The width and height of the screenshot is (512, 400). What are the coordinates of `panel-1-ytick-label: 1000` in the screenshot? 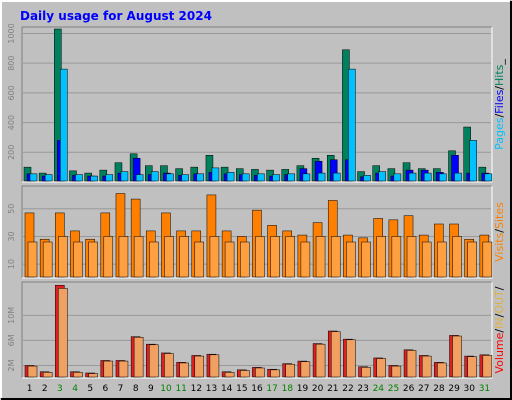 It's located at (11, 33).